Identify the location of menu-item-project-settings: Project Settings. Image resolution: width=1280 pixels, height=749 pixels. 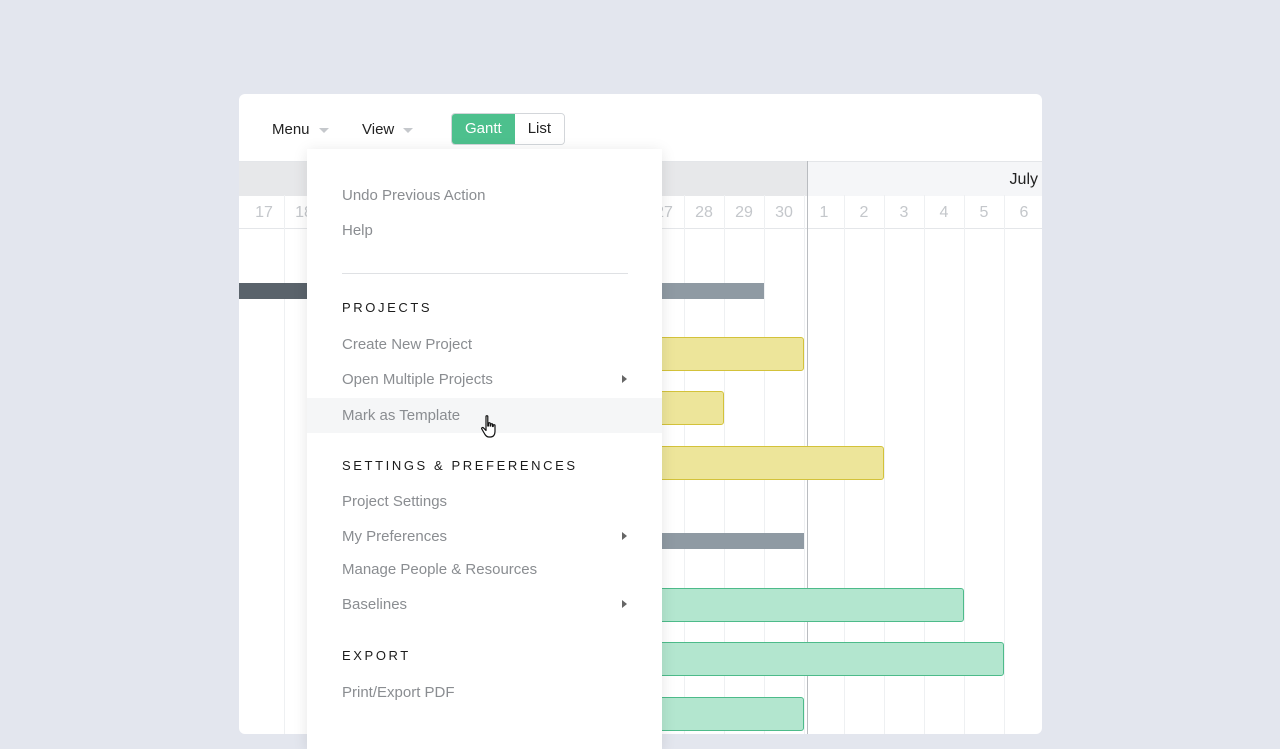
(484, 501).